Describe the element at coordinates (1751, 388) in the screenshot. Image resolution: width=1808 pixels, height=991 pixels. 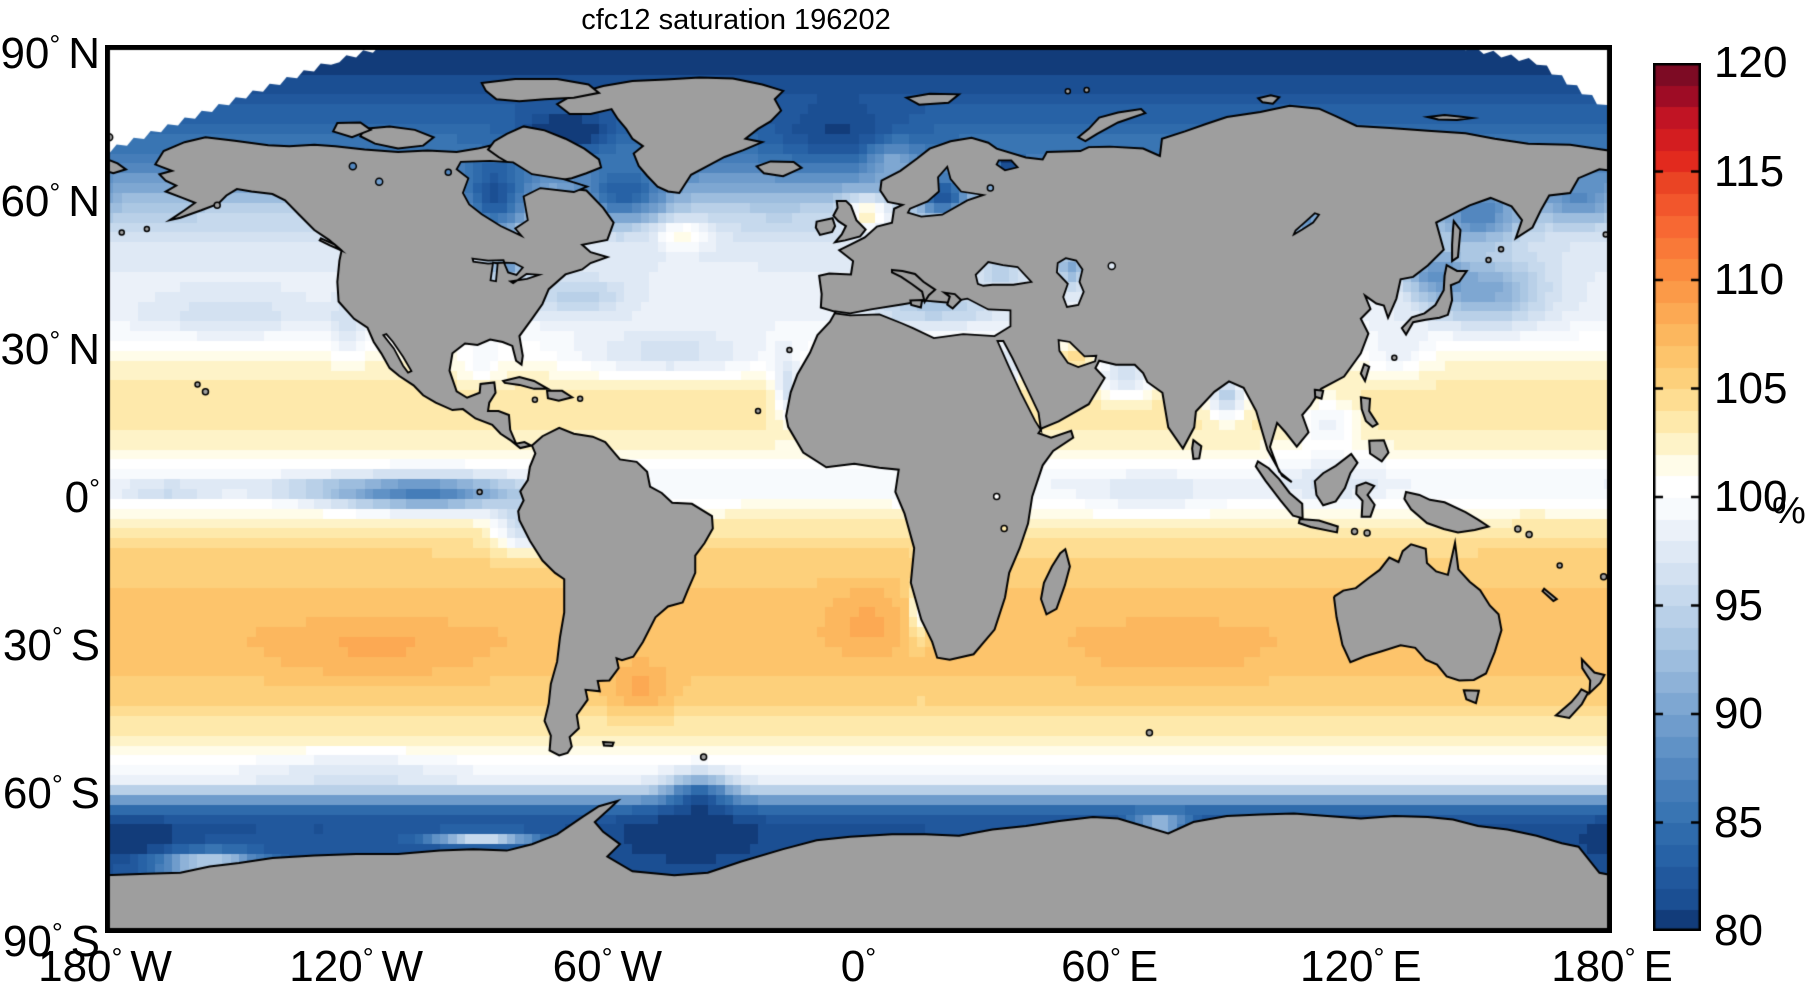
I see `colorbar-tick-label: 105` at that location.